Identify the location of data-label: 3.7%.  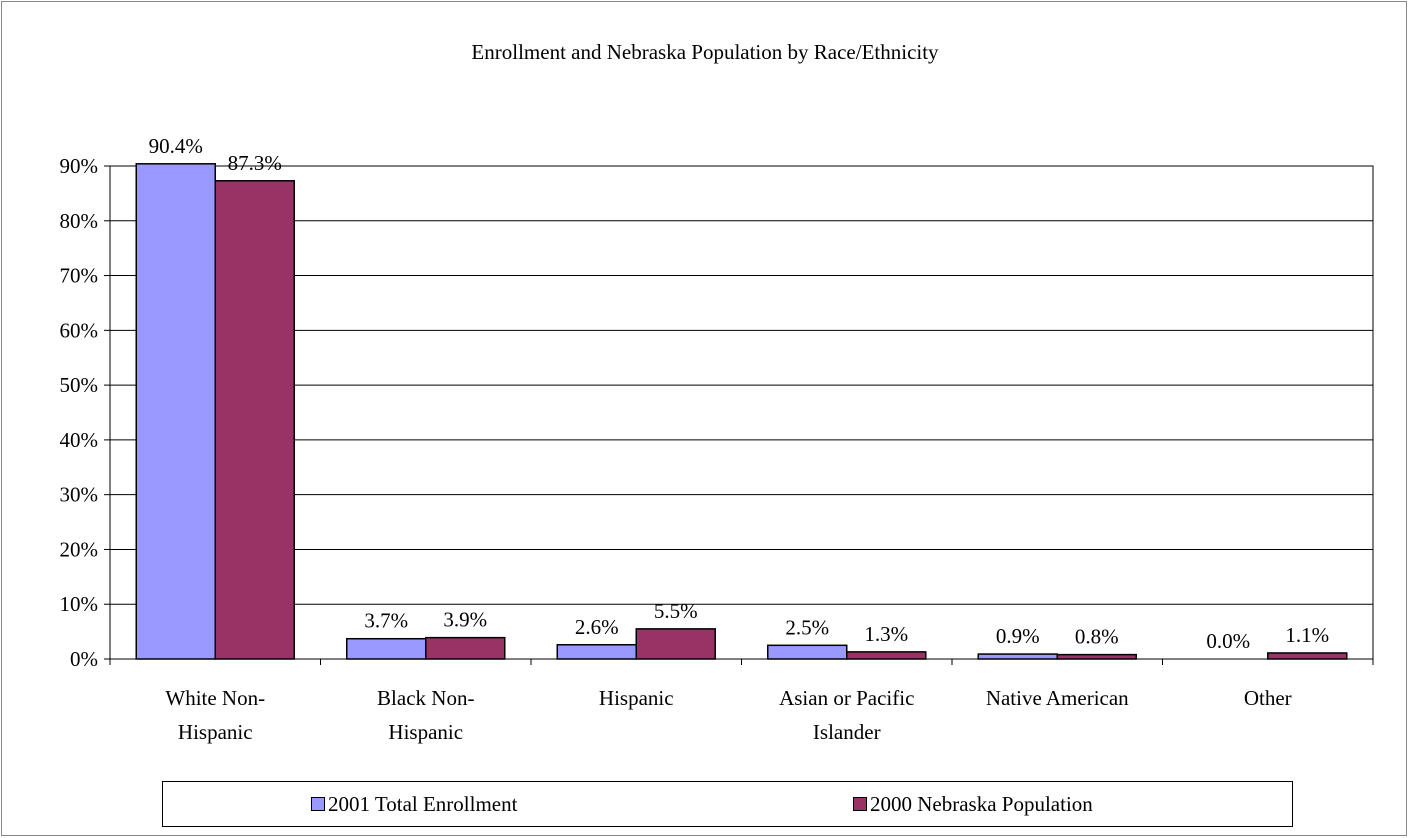
(386, 621).